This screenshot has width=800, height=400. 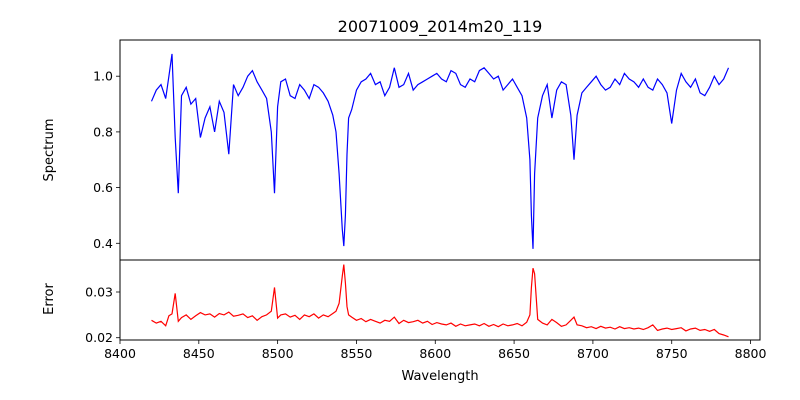 I want to click on x-tick-label: 8750, so click(x=672, y=353).